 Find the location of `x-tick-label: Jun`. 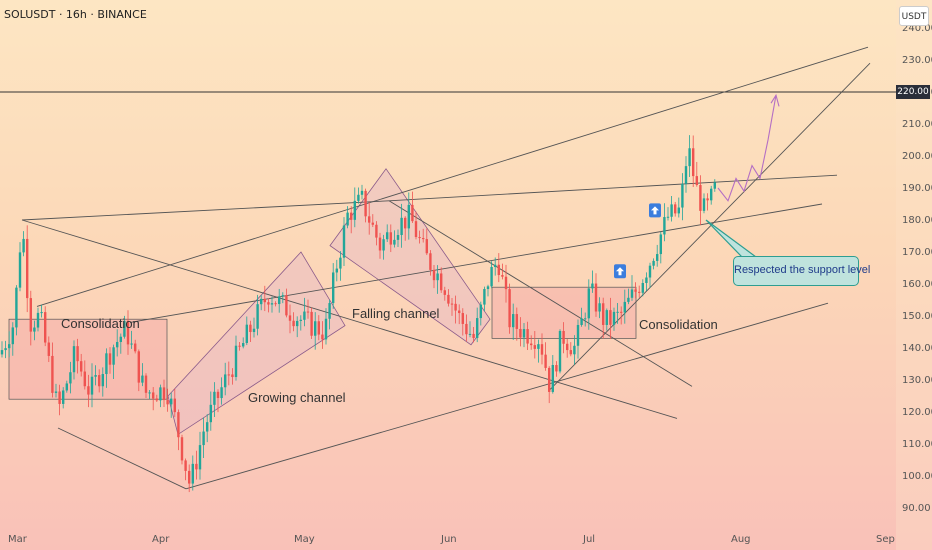

x-tick-label: Jun is located at coordinates (448, 539).